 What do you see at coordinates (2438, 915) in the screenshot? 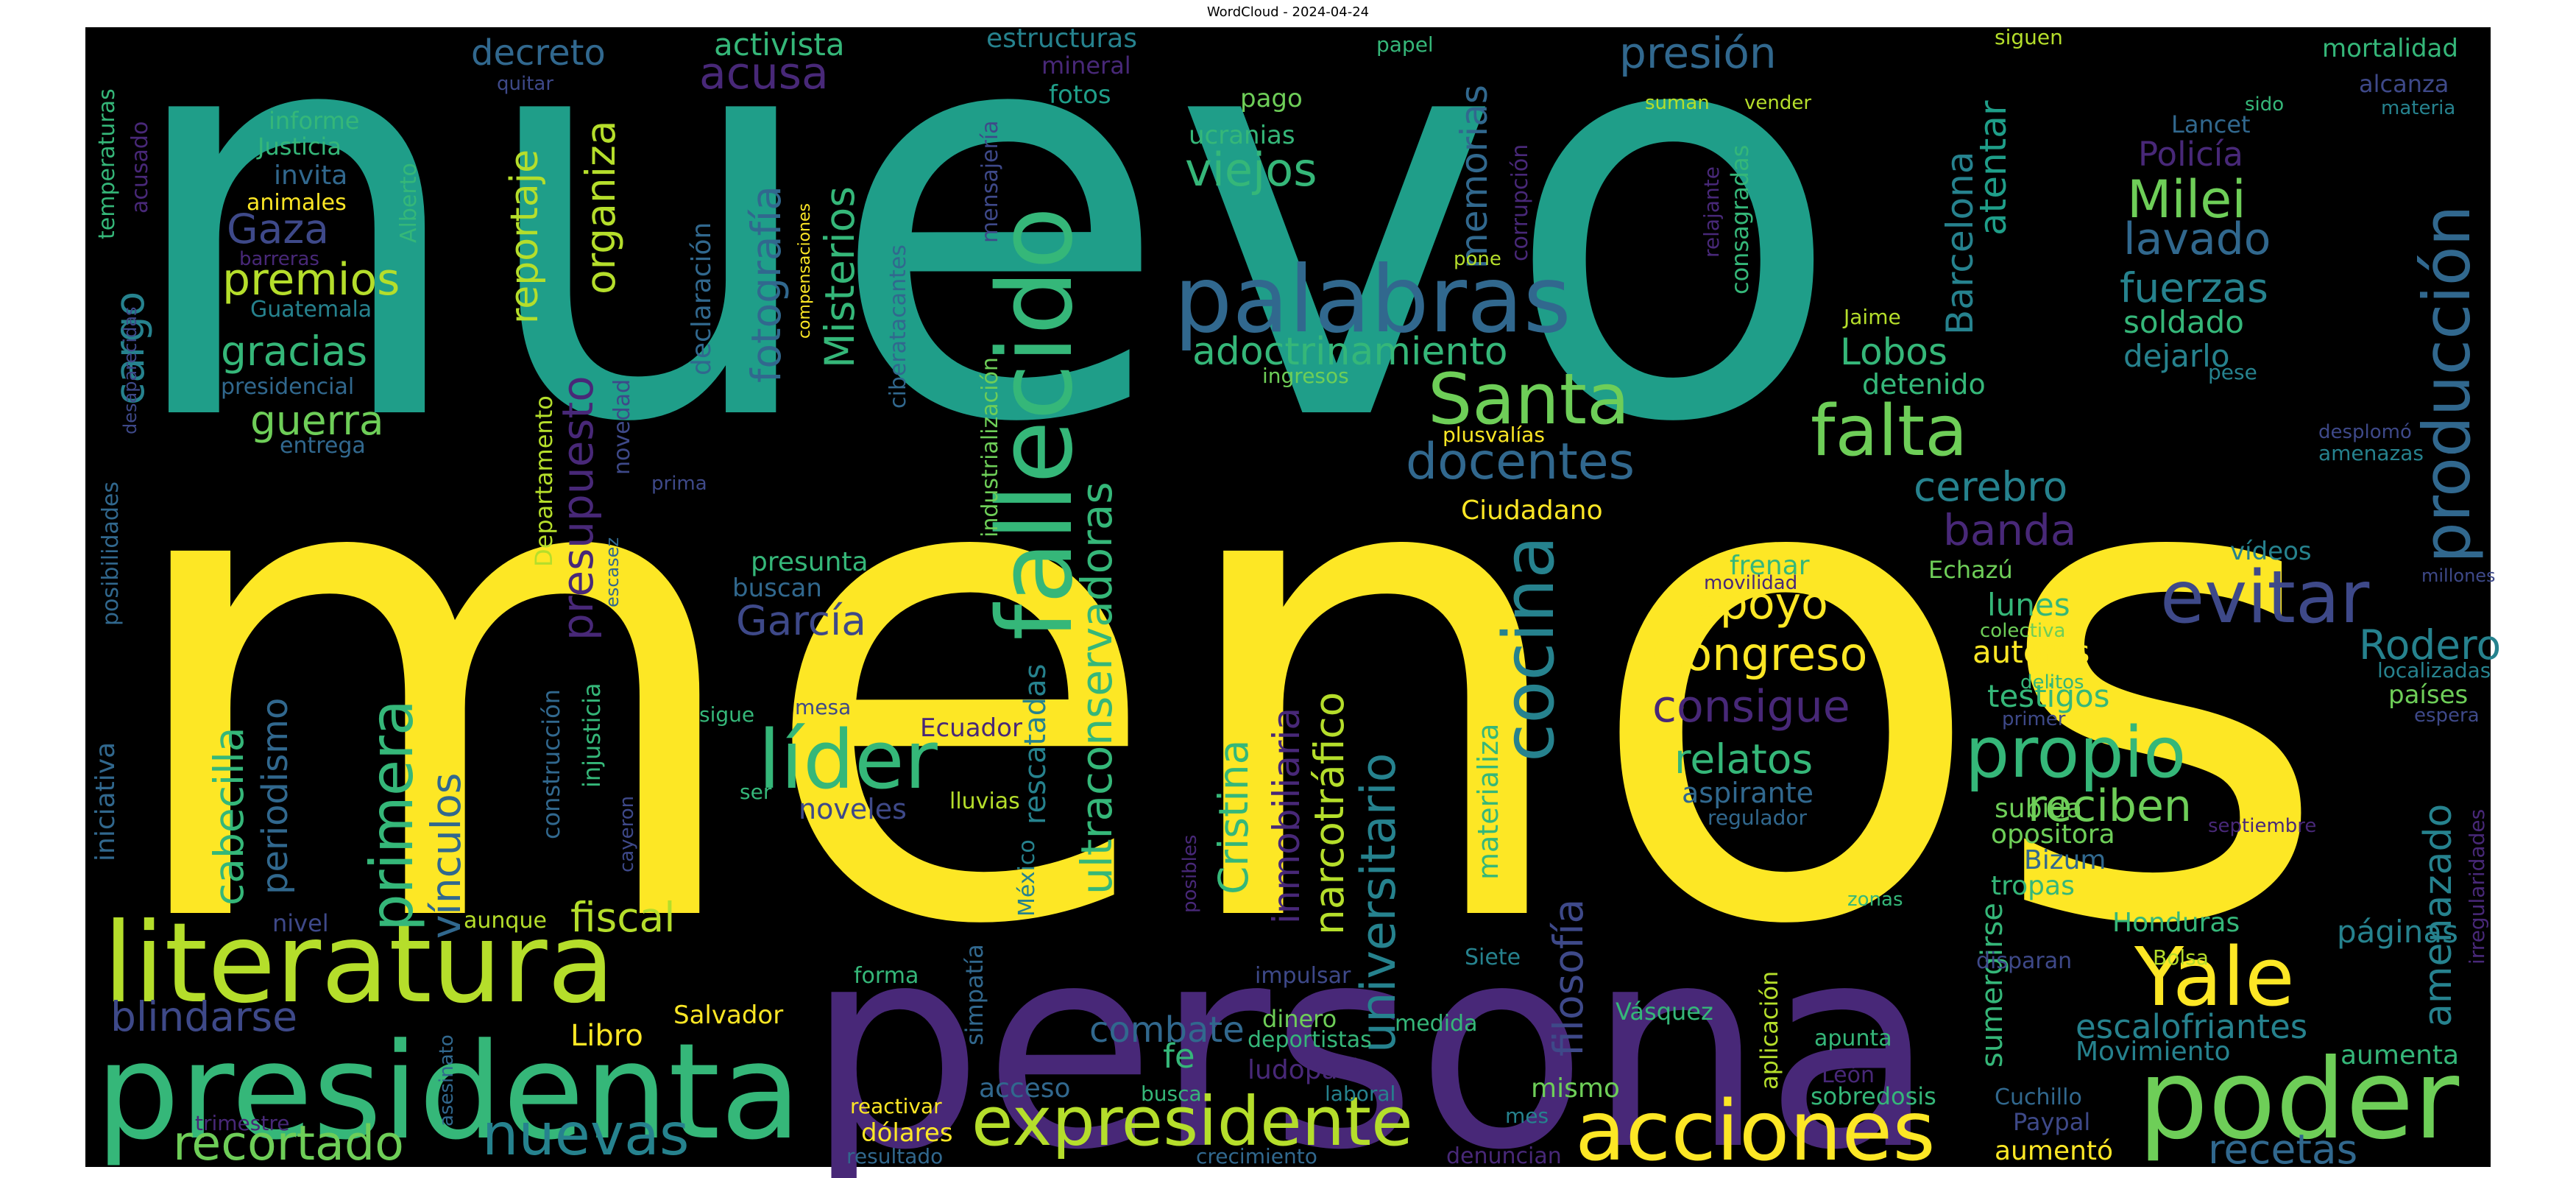
I see `word-38: amenazado` at bounding box center [2438, 915].